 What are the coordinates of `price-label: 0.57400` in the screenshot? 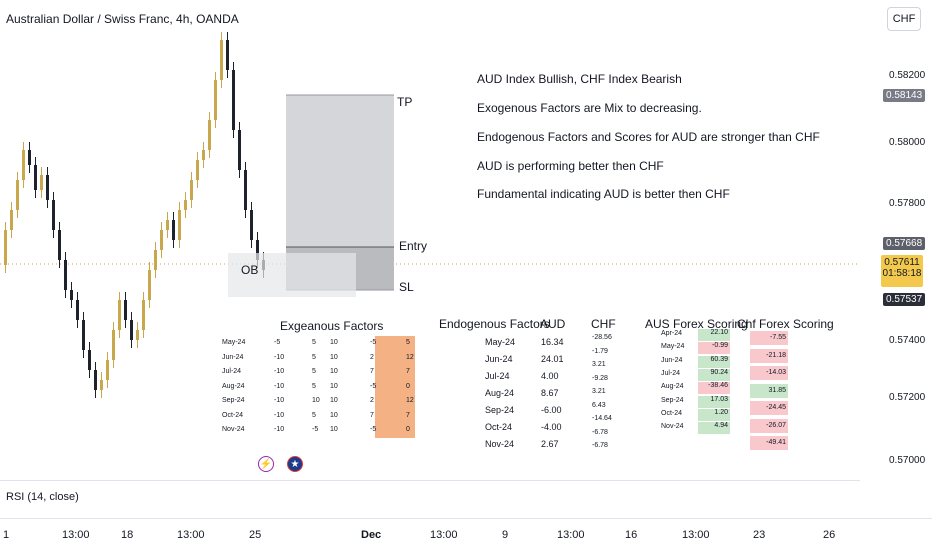 It's located at (907, 340).